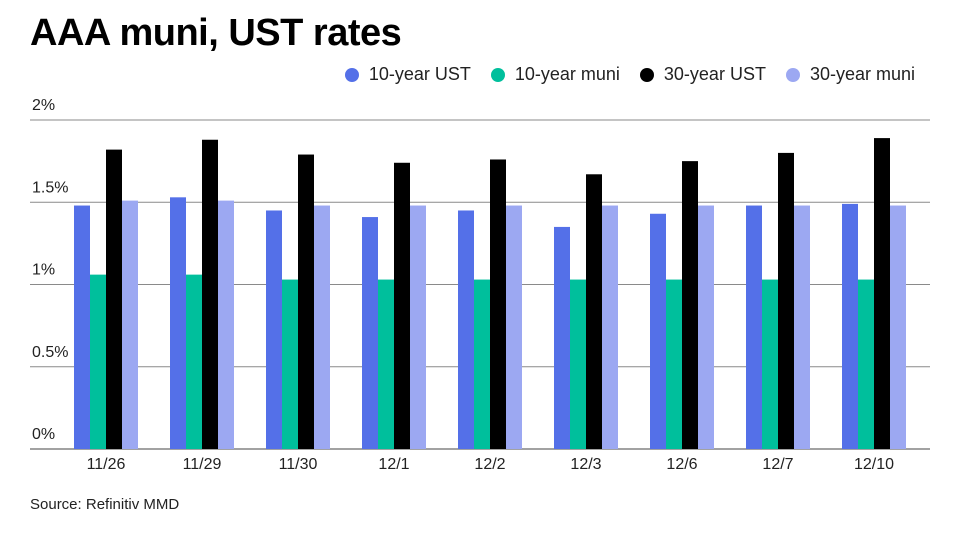 This screenshot has width=960, height=540. I want to click on x-tick-label: 12/1, so click(393, 464).